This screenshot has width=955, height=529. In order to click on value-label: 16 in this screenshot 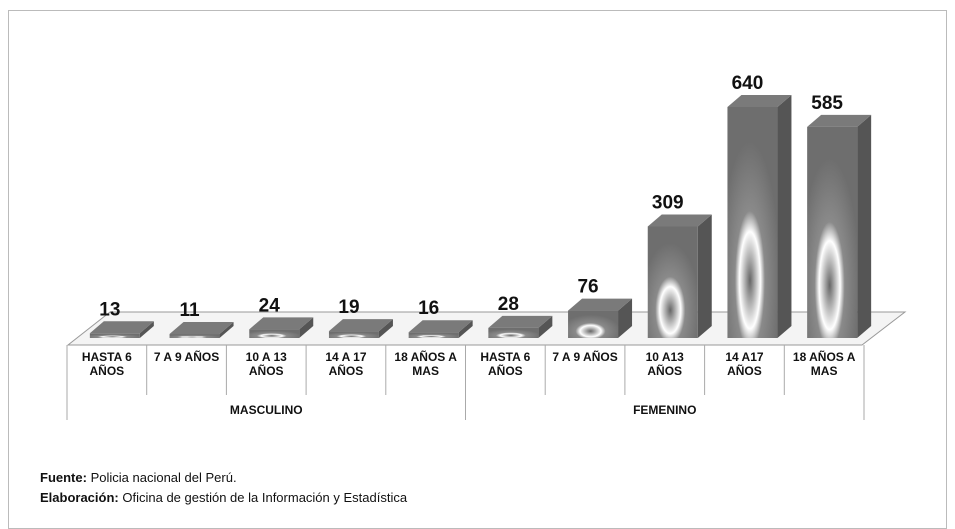, I will do `click(428, 308)`.